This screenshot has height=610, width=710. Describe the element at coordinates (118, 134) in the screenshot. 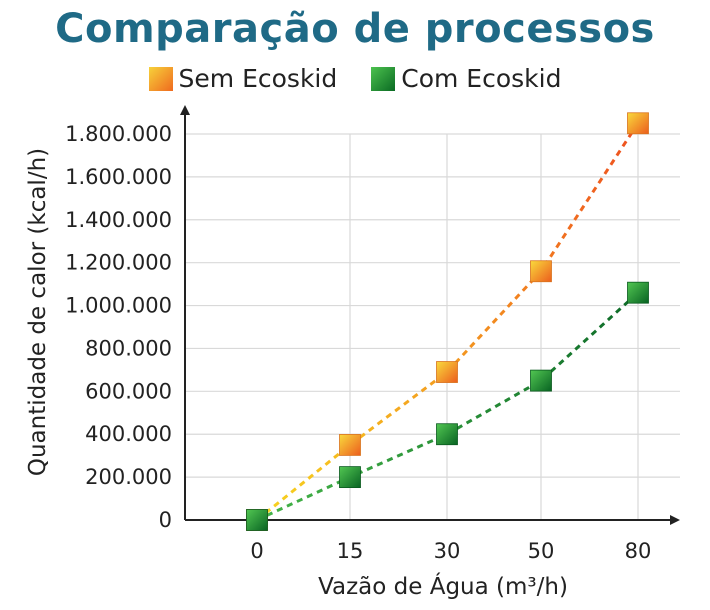

I see `y-tick-label: 1.800.000` at that location.